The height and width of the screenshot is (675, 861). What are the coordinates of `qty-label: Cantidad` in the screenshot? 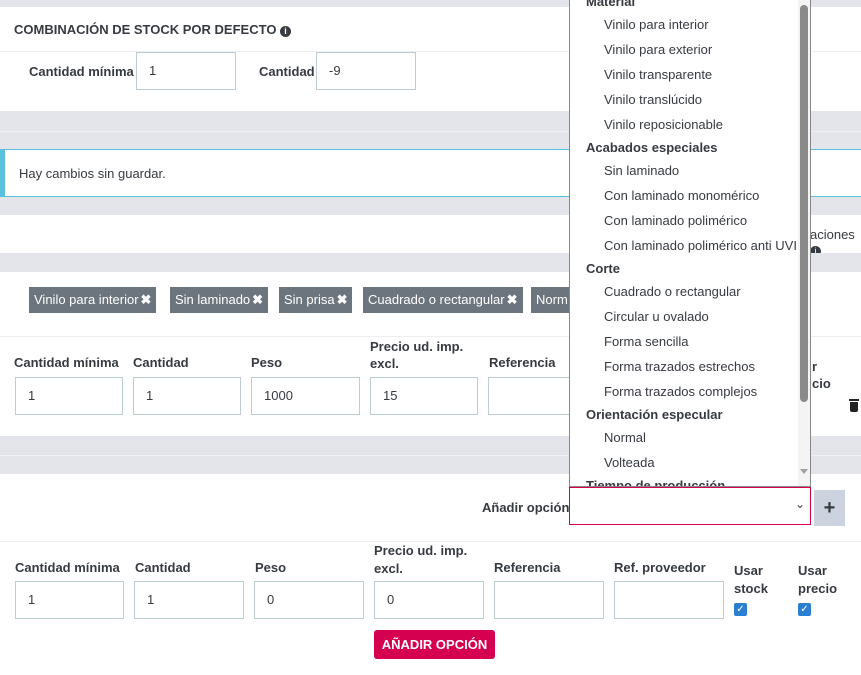 It's located at (287, 71).